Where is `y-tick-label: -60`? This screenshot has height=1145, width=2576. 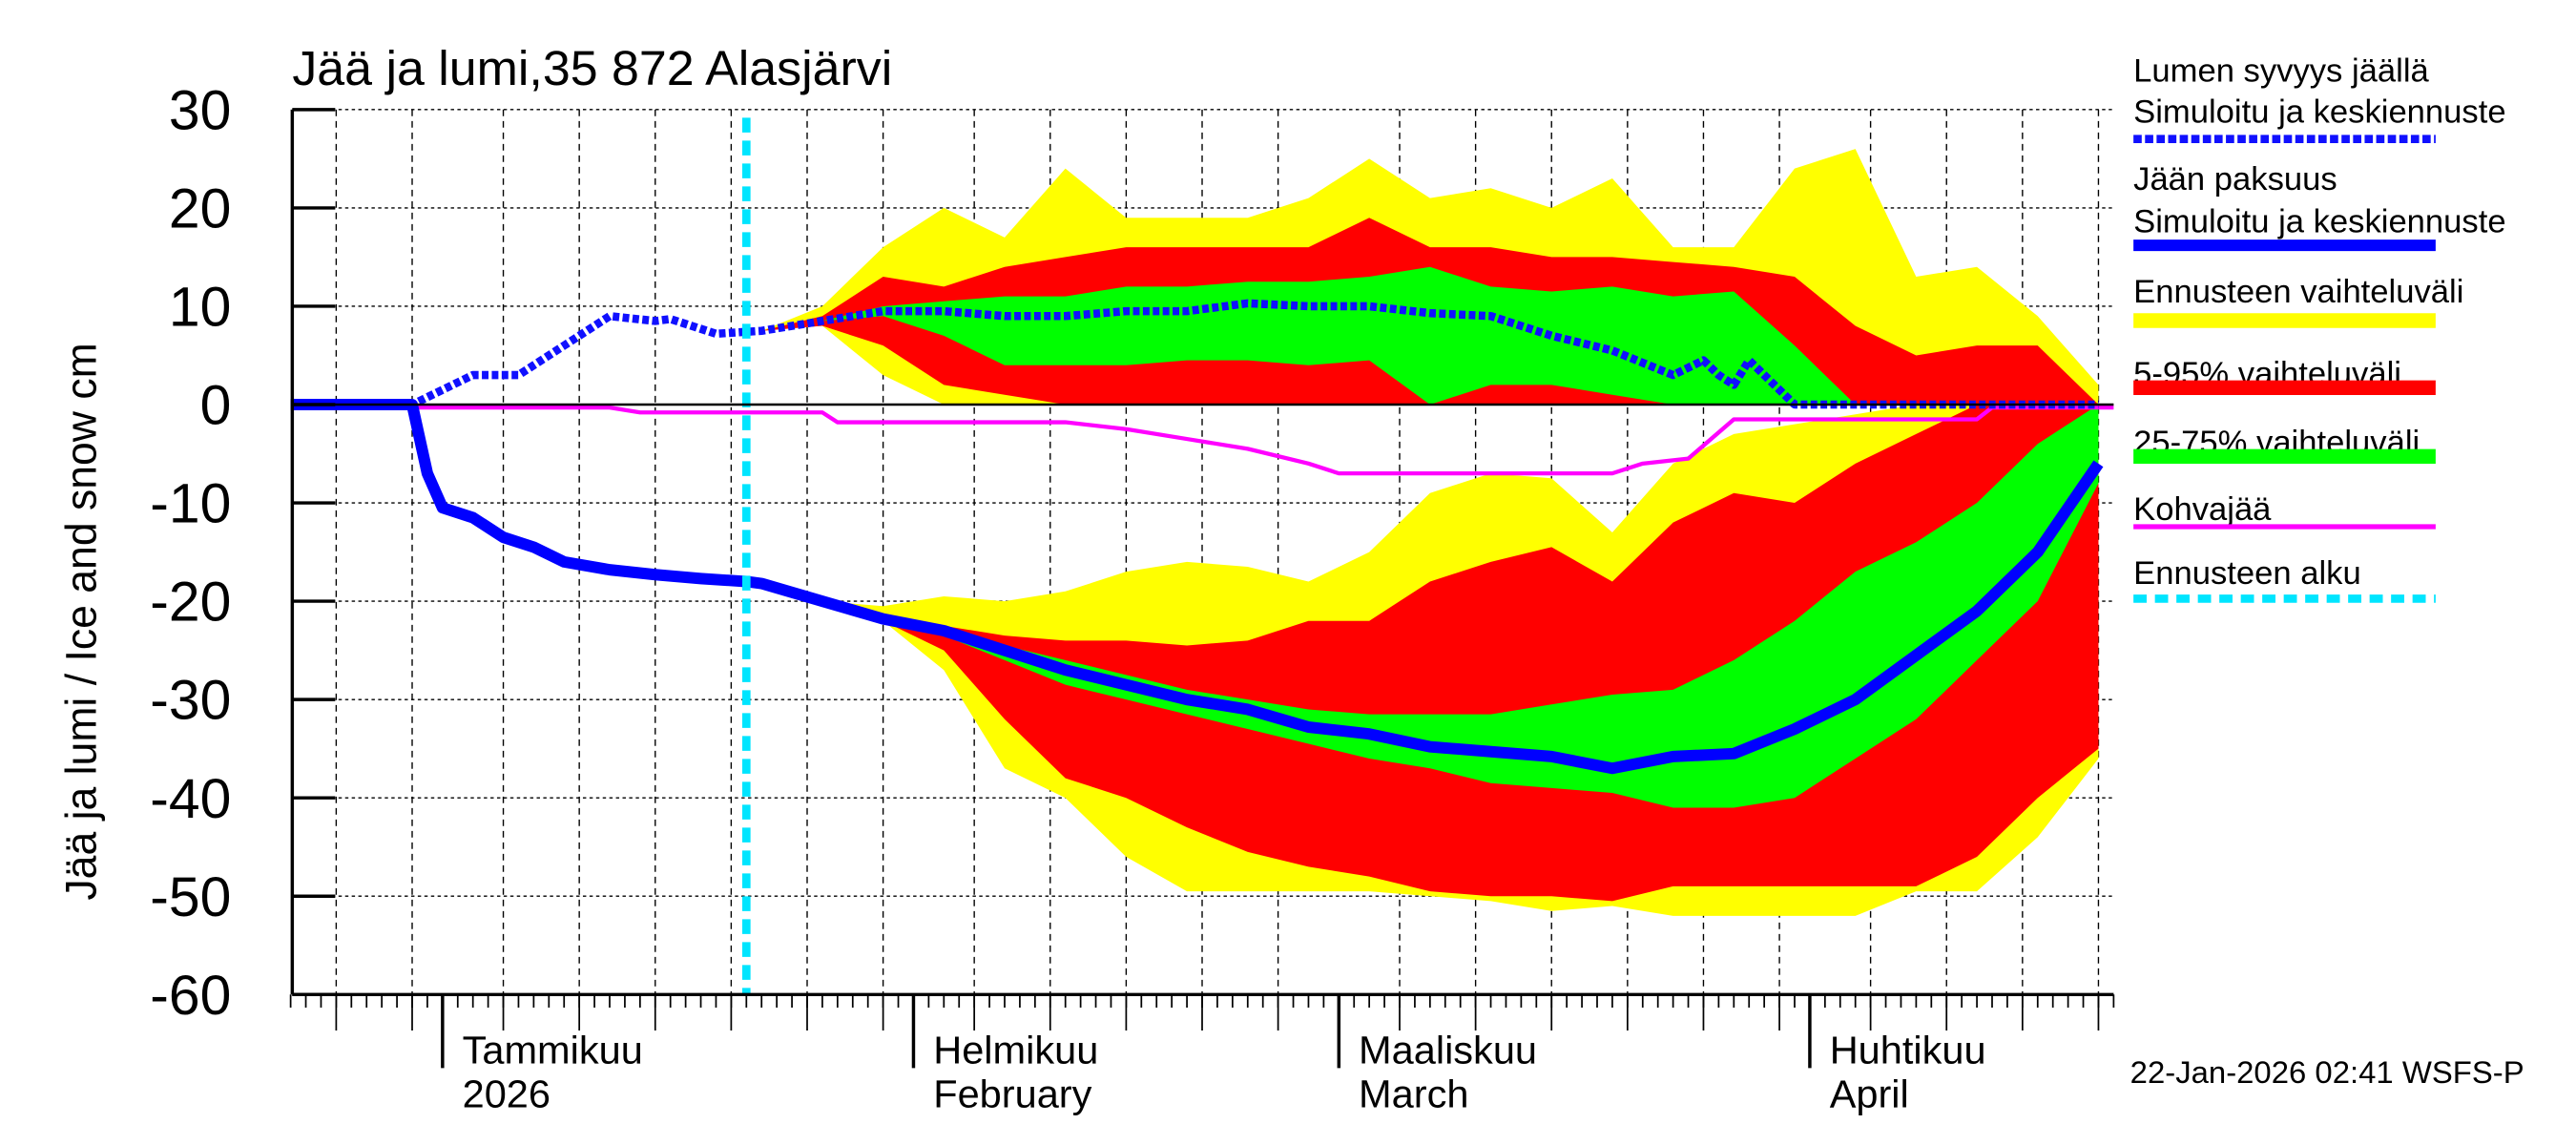 y-tick-label: -60 is located at coordinates (190, 996).